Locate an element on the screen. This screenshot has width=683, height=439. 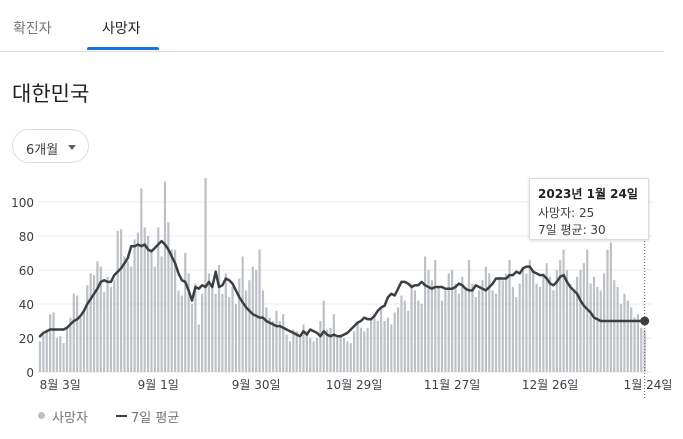
hover-point is located at coordinates (645, 321).